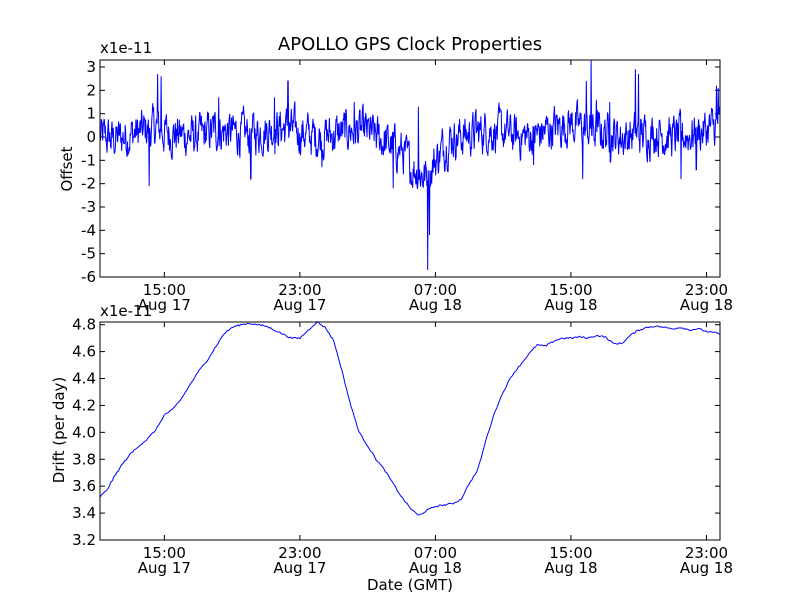 The width and height of the screenshot is (800, 600). I want to click on offset-ytick-label: -5, so click(88, 254).